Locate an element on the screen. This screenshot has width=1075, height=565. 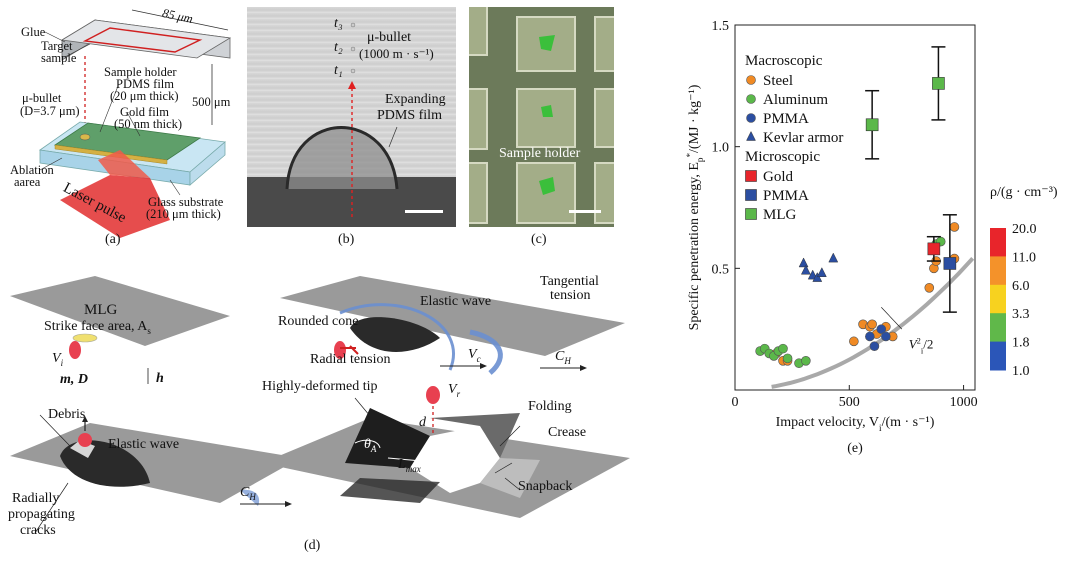
sample-holder-label: Sample holder is located at coordinates (140, 72).